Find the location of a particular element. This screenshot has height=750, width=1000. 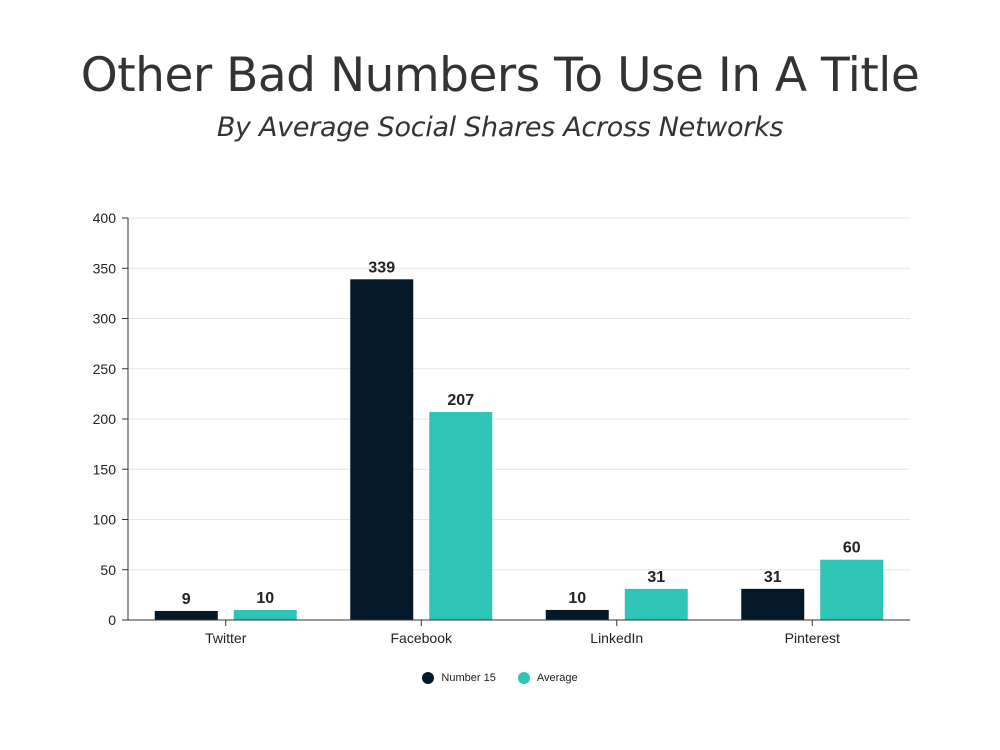

legend-item-average: Average is located at coordinates (547, 678).